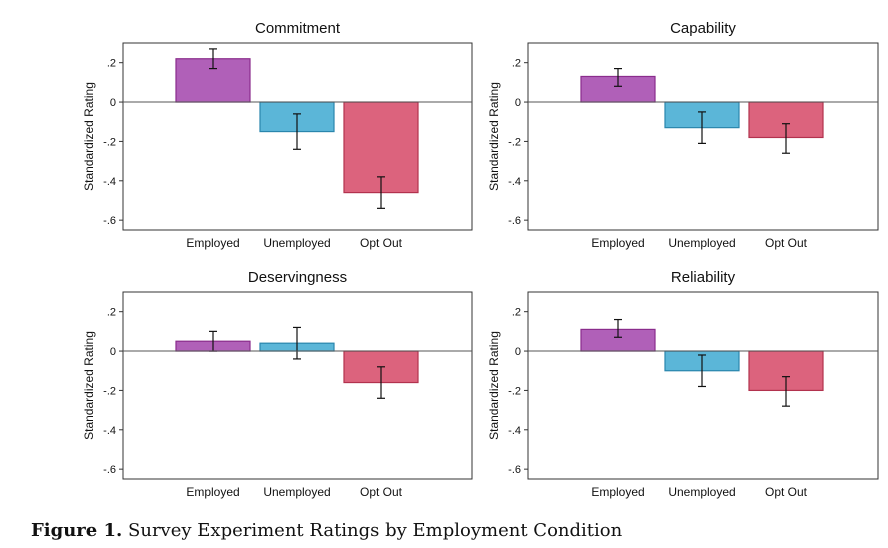  Describe the element at coordinates (703, 277) in the screenshot. I see `chart-title: Reliability` at that location.